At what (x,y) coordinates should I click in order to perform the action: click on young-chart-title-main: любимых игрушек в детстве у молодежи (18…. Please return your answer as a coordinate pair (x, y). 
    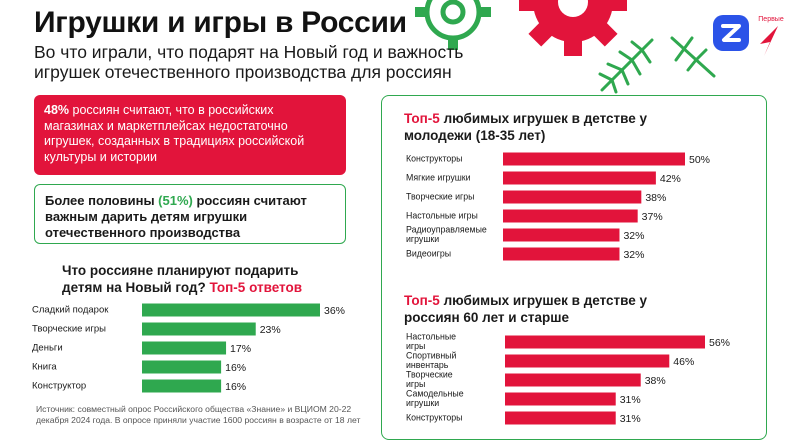
    Looking at the image, I should click on (526, 127).